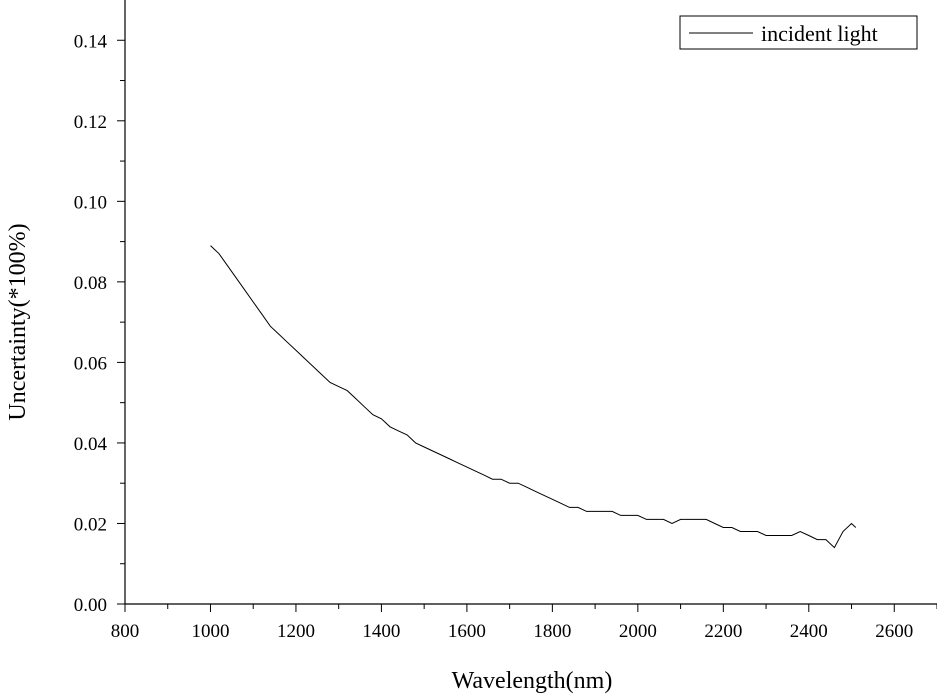 The height and width of the screenshot is (694, 937). I want to click on y-tick-label: 0.10, so click(90, 202).